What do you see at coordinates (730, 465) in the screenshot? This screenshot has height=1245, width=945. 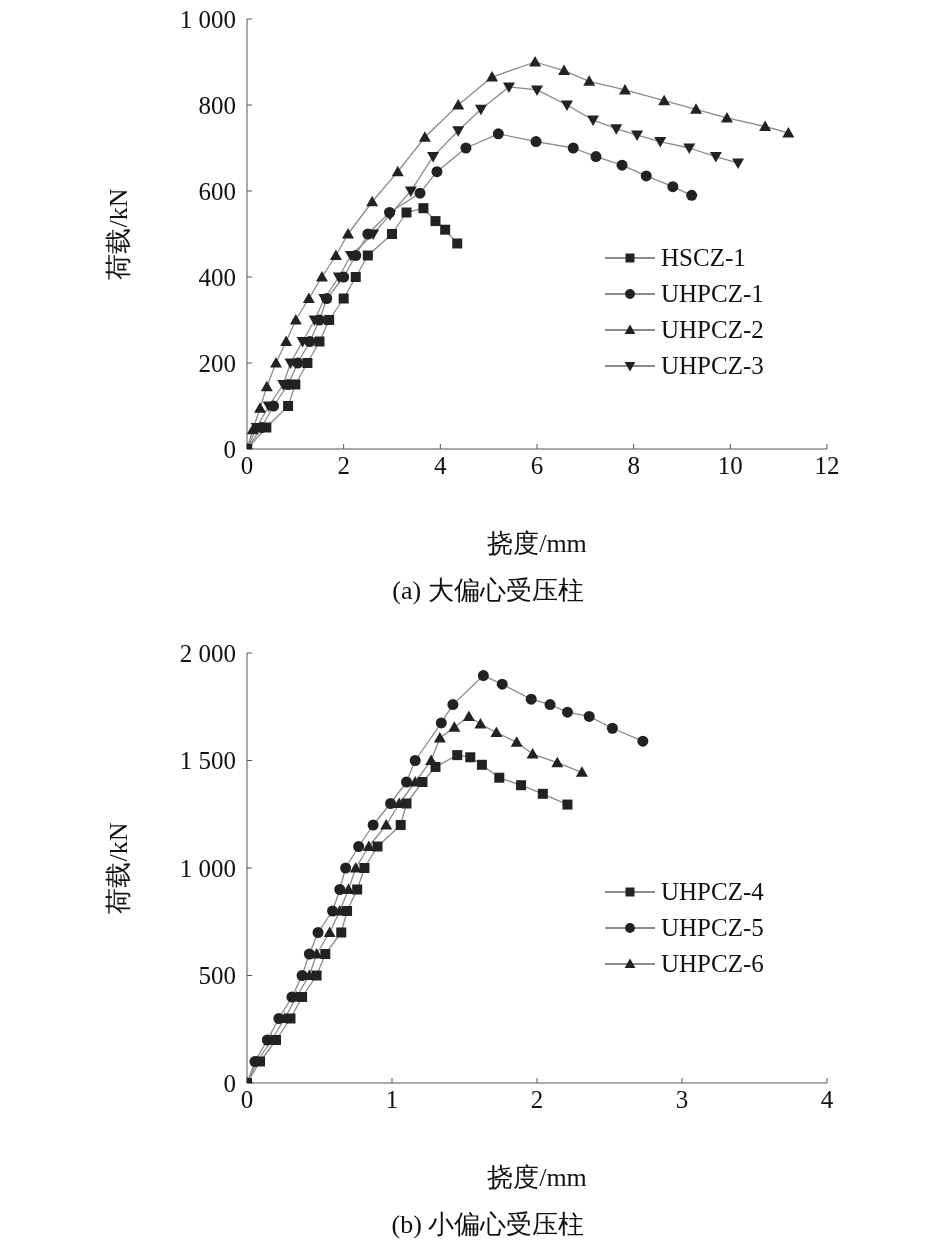 I see `x-tick-label: 10` at bounding box center [730, 465].